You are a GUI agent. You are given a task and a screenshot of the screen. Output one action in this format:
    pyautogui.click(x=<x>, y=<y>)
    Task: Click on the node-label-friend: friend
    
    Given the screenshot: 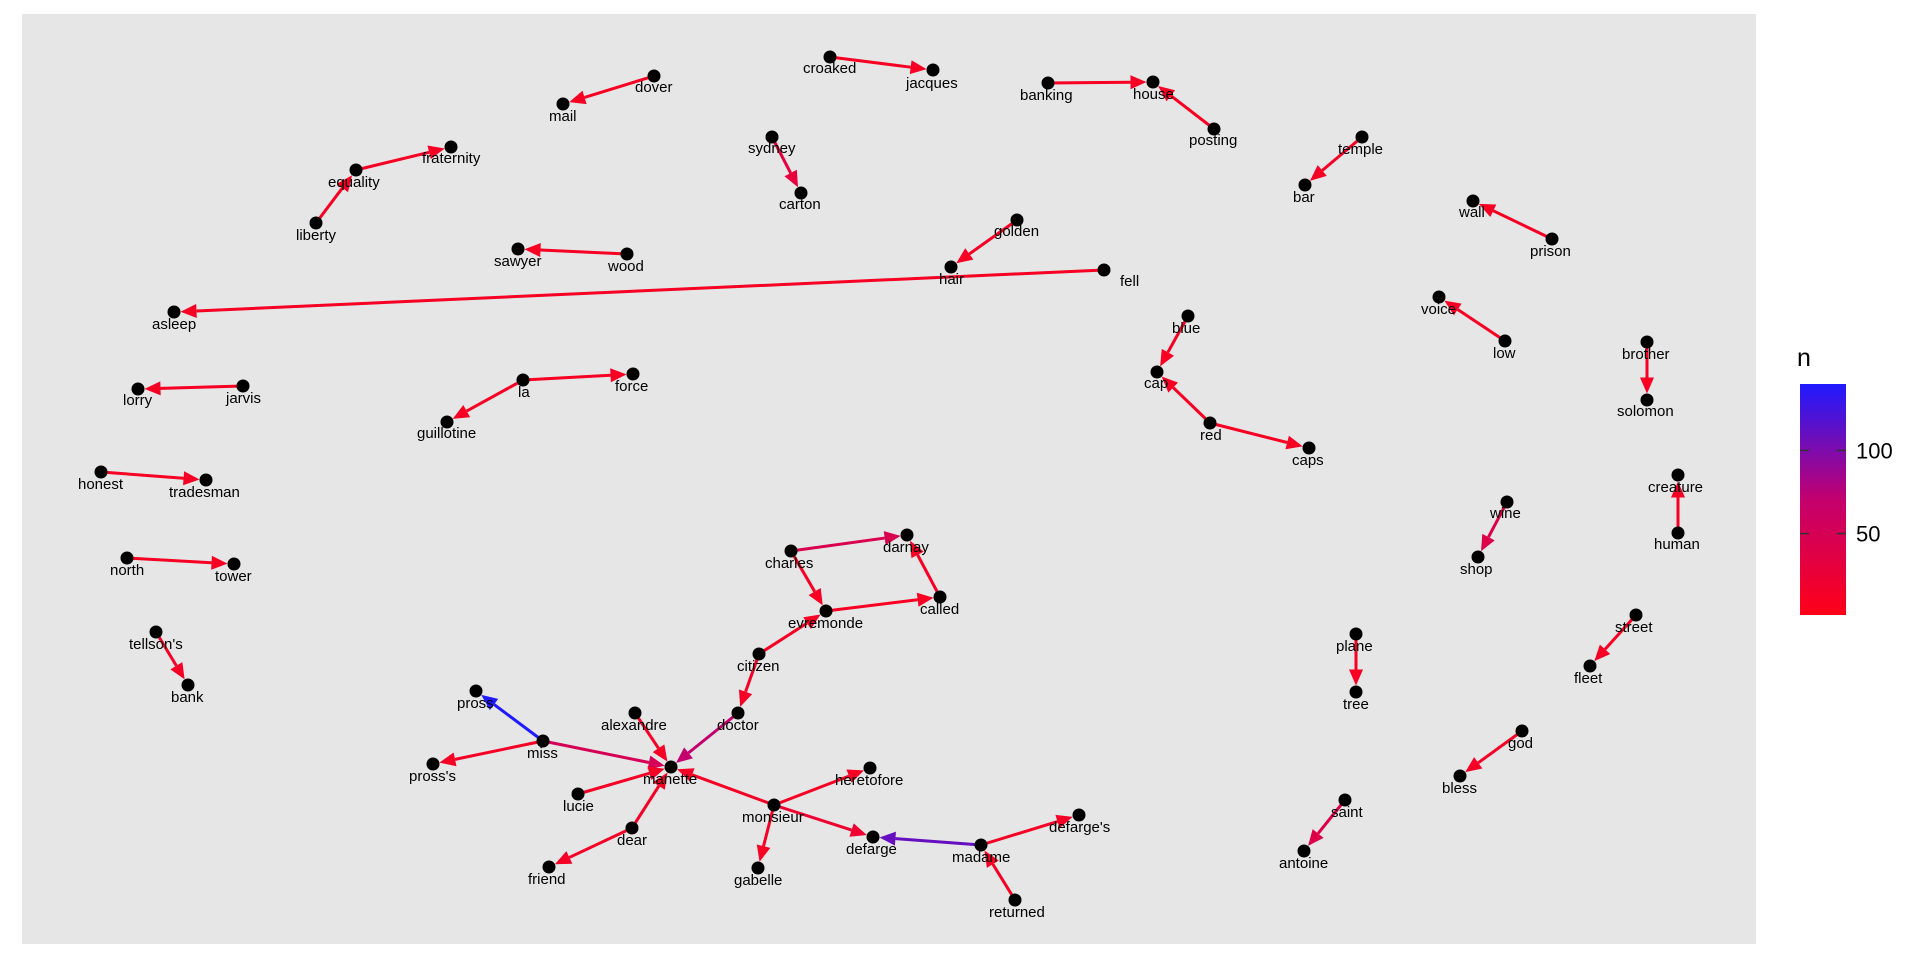 What is the action you would take?
    pyautogui.click(x=547, y=879)
    